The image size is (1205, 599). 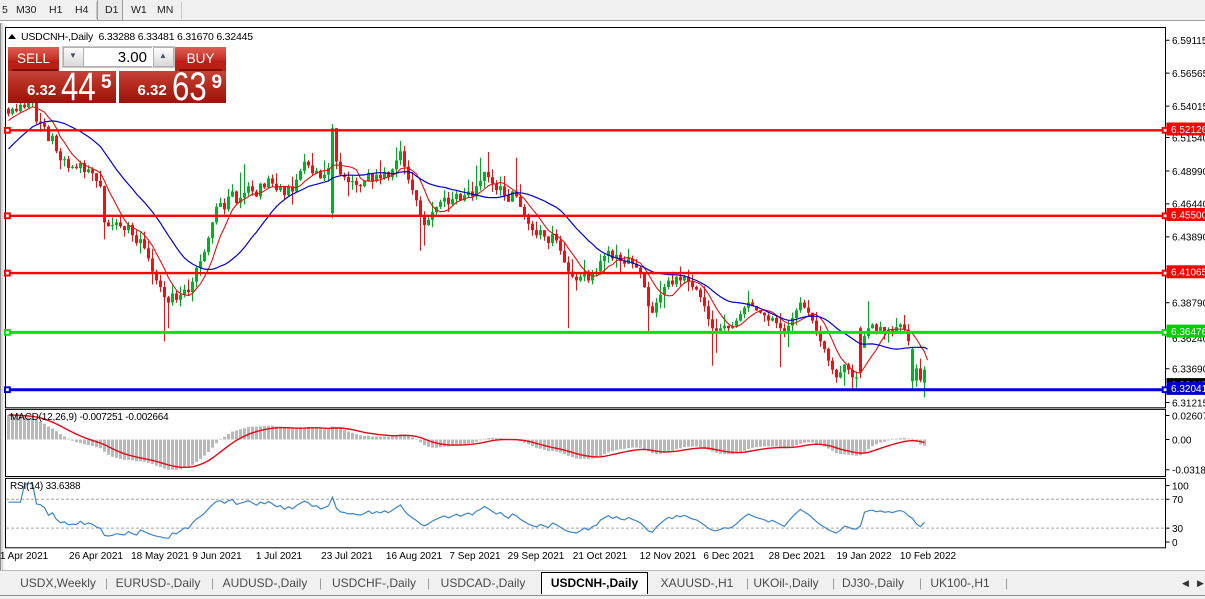 What do you see at coordinates (1188, 74) in the screenshot?
I see `svg-text: 6.56565` at bounding box center [1188, 74].